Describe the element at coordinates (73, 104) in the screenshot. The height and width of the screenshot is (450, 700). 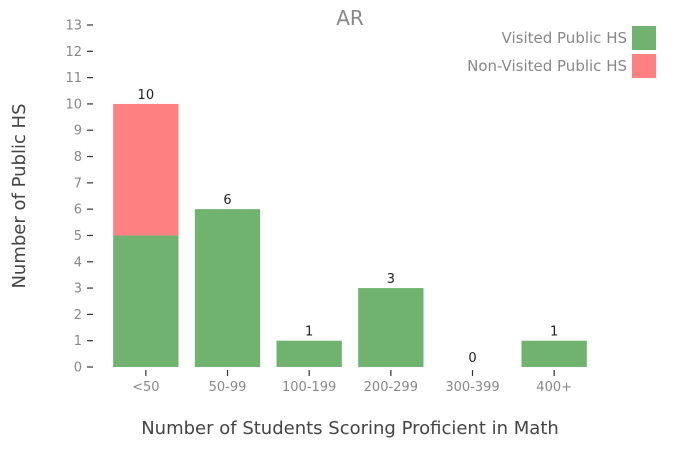
I see `y-tick-label: 10` at that location.